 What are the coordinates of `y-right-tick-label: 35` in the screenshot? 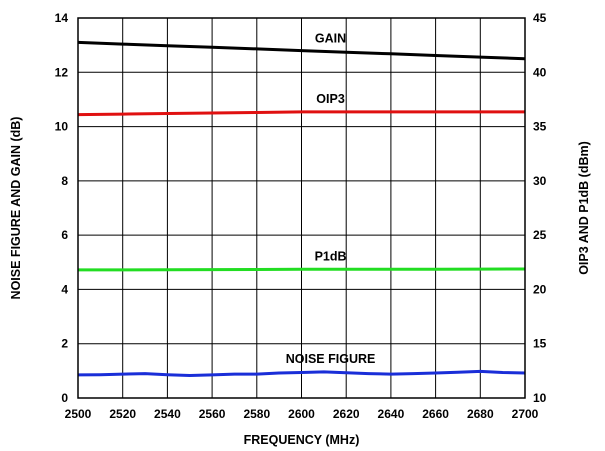 It's located at (540, 127).